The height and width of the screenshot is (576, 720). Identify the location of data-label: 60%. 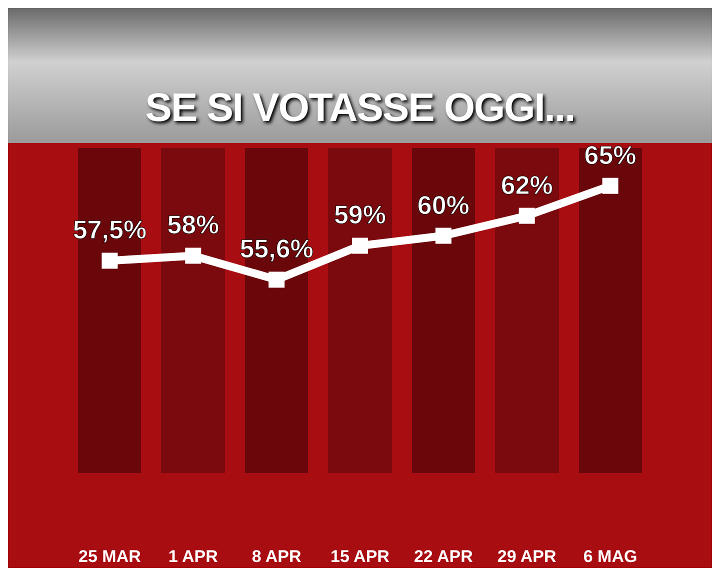
(443, 205).